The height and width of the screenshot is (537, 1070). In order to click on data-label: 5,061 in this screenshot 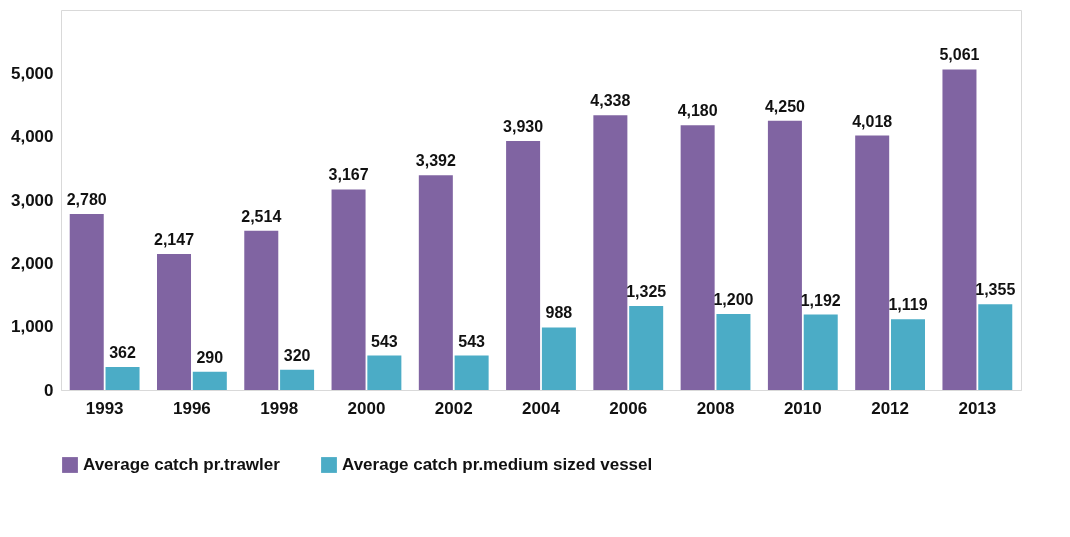, I will do `click(959, 55)`.